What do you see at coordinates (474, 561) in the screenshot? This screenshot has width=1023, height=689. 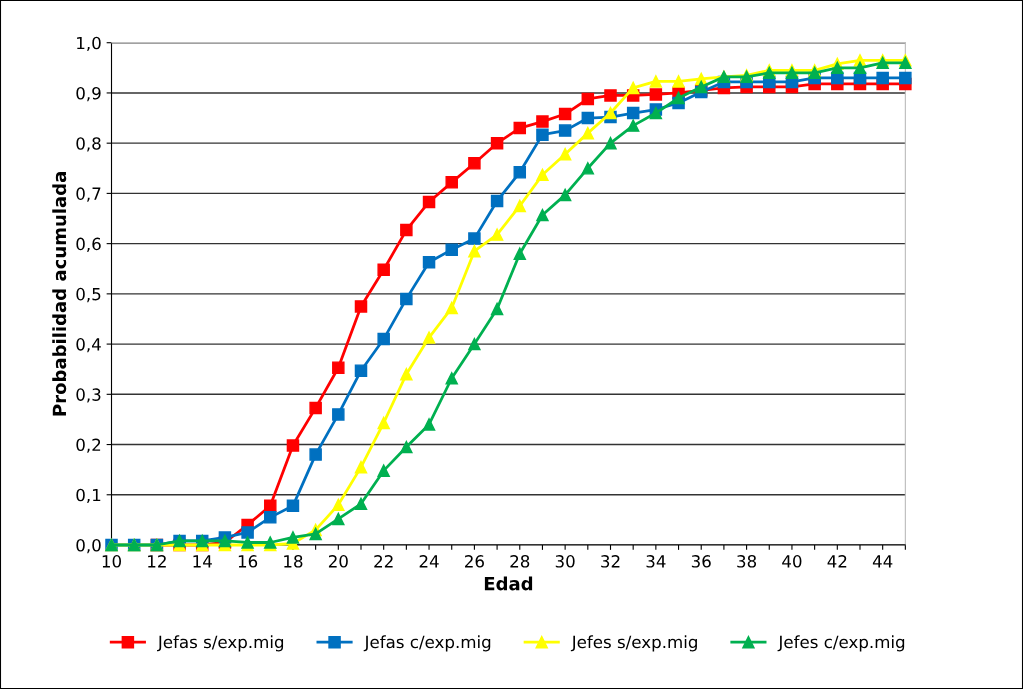 I see `x-tick-label: 26` at bounding box center [474, 561].